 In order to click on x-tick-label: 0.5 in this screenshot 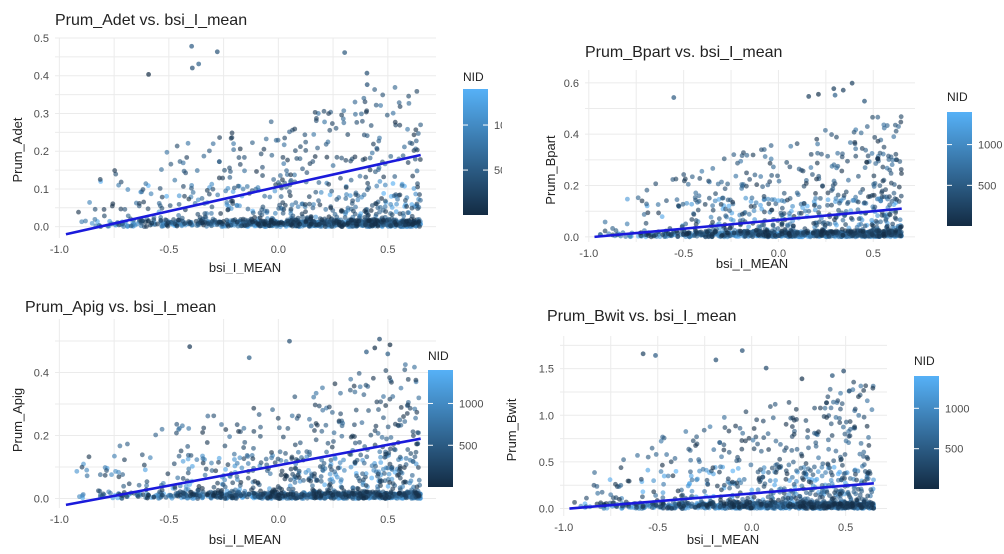, I will do `click(387, 520)`.